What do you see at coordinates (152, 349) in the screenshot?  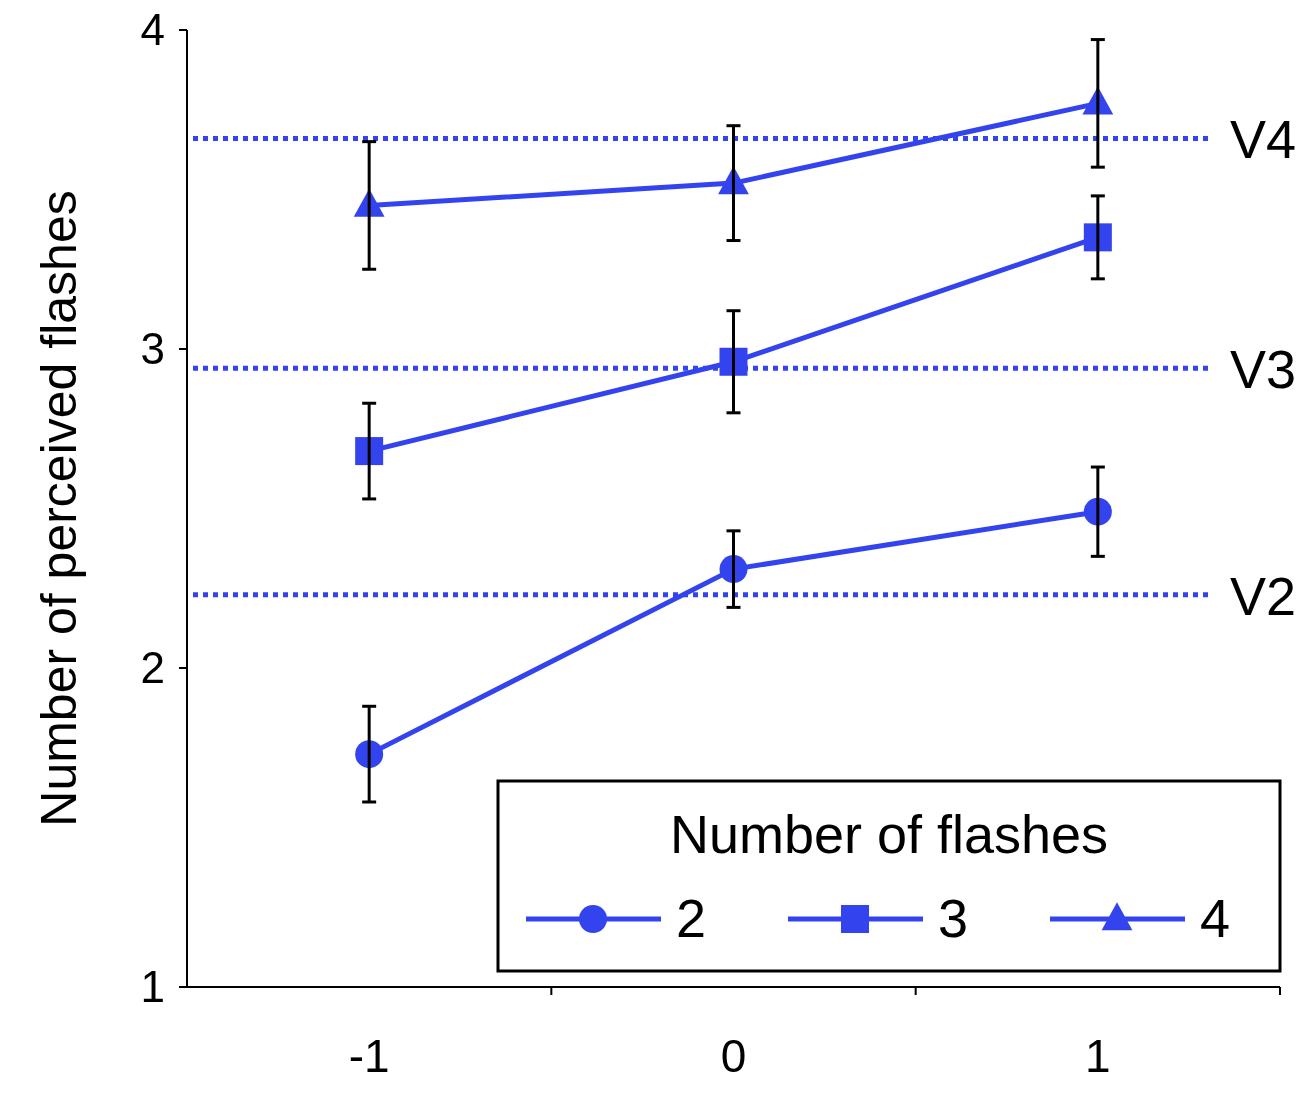 I see `y-tick-label: 3` at bounding box center [152, 349].